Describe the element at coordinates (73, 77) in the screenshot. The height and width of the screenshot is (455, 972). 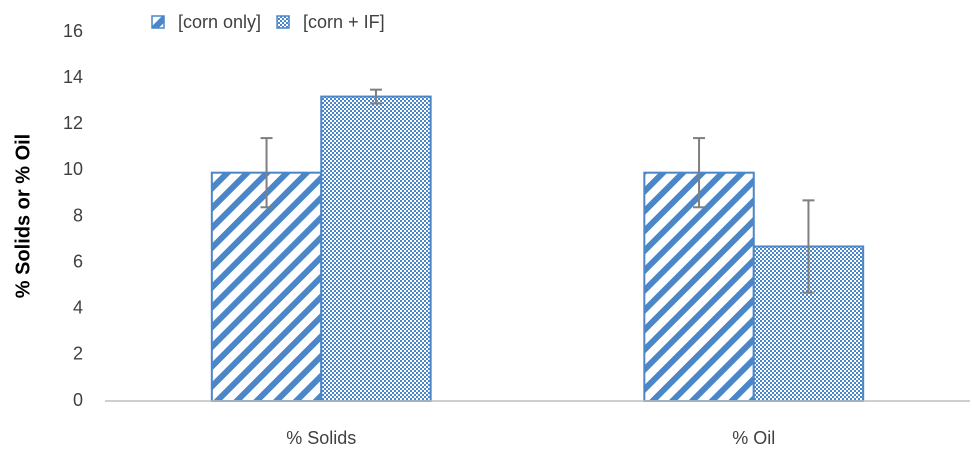
I see `y-tick-label: 14` at that location.